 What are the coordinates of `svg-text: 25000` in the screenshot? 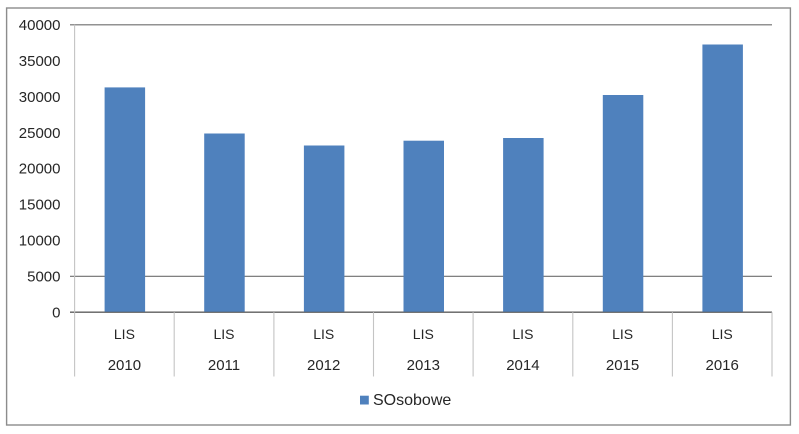 It's located at (40, 133).